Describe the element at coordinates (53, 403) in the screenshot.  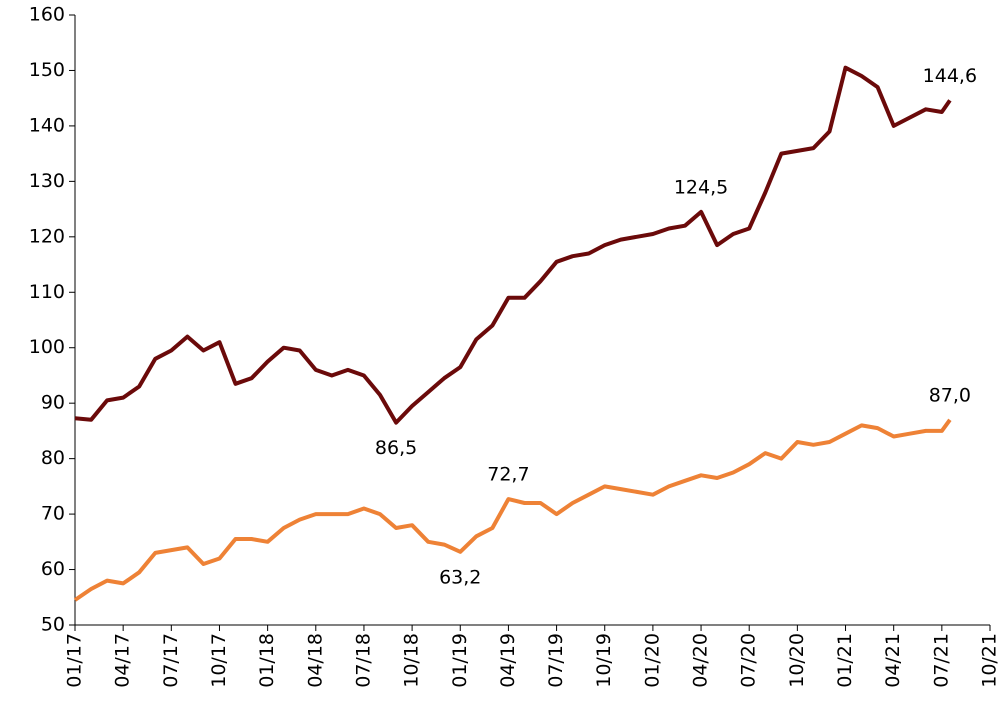
I see `y-tick-label: 90` at that location.